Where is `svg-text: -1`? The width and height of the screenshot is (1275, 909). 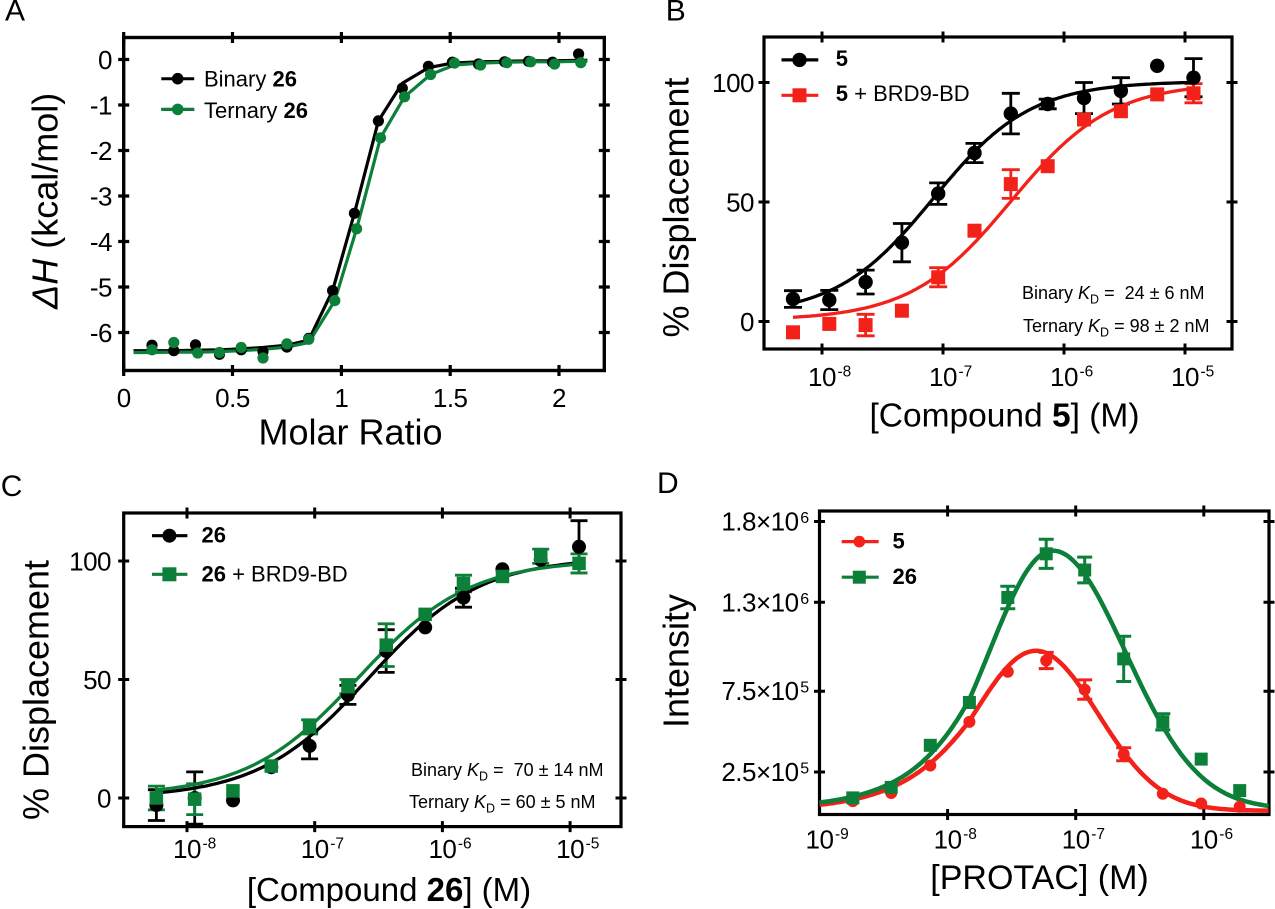 svg-text: -1 is located at coordinates (101, 105).